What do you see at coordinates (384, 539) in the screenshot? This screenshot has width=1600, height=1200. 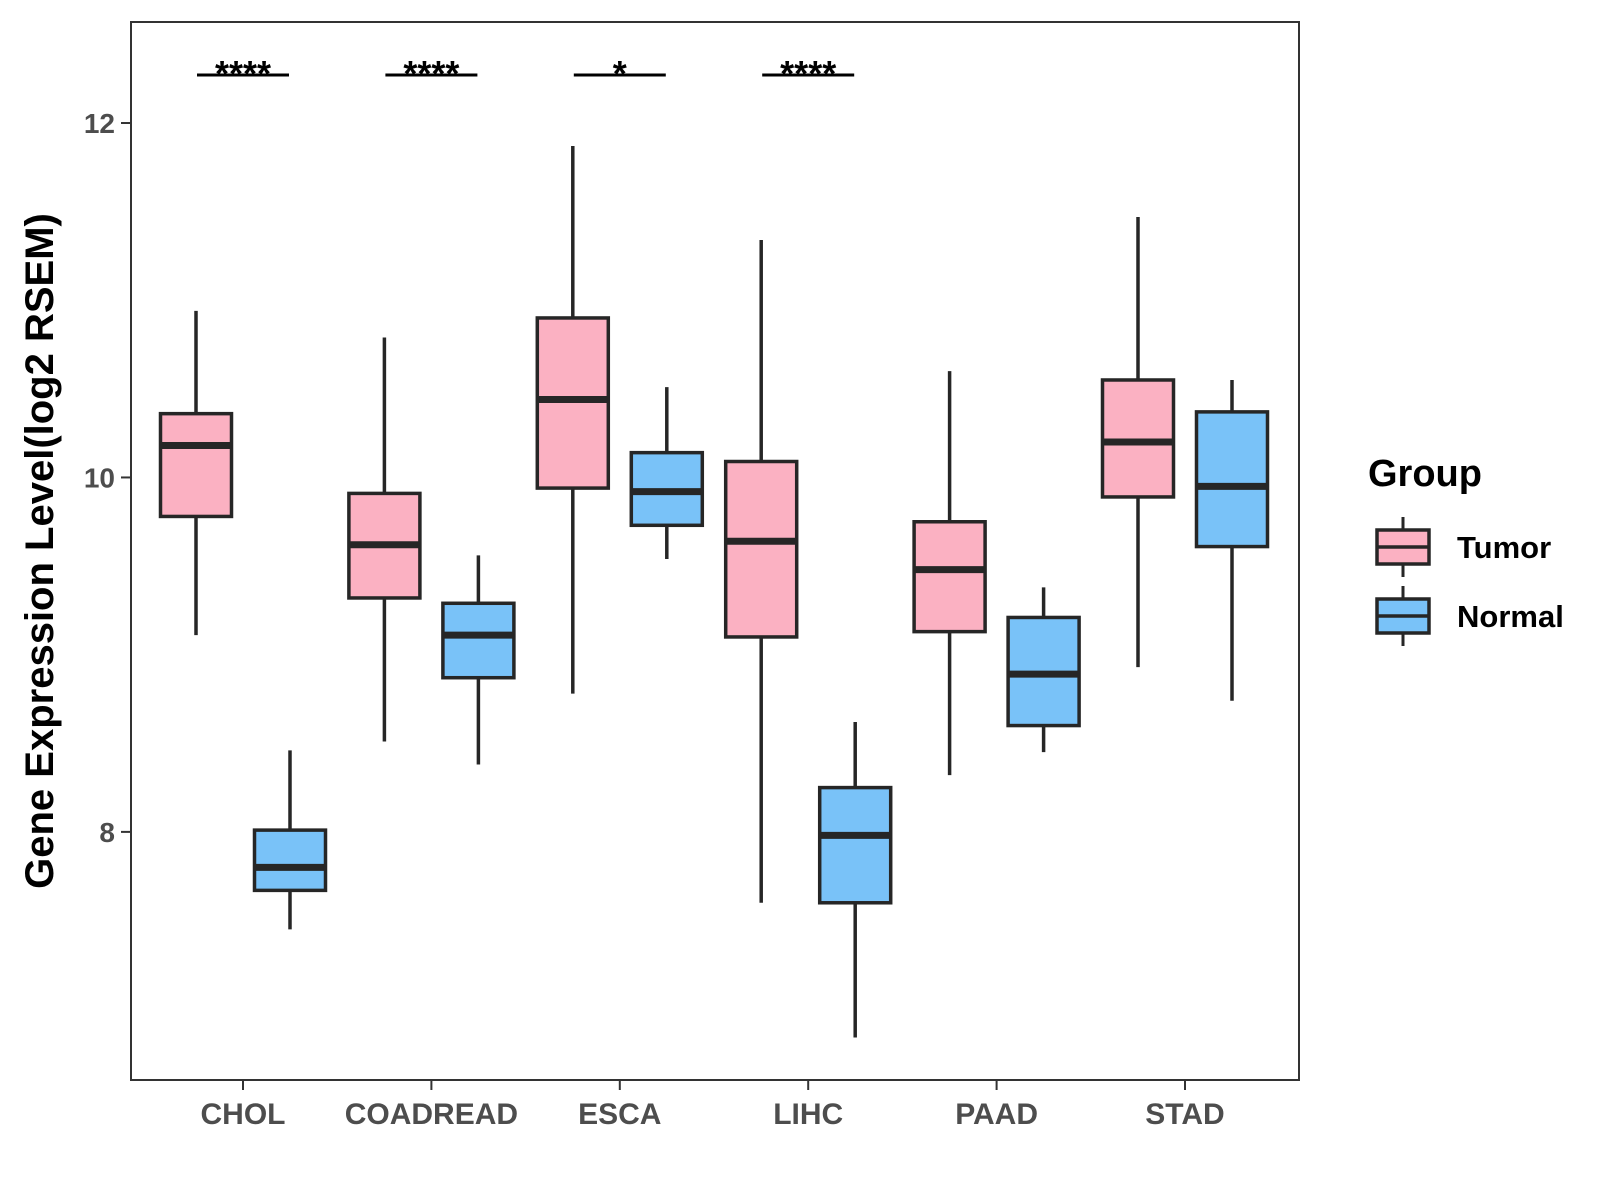 I see `box-tumor-coadread` at bounding box center [384, 539].